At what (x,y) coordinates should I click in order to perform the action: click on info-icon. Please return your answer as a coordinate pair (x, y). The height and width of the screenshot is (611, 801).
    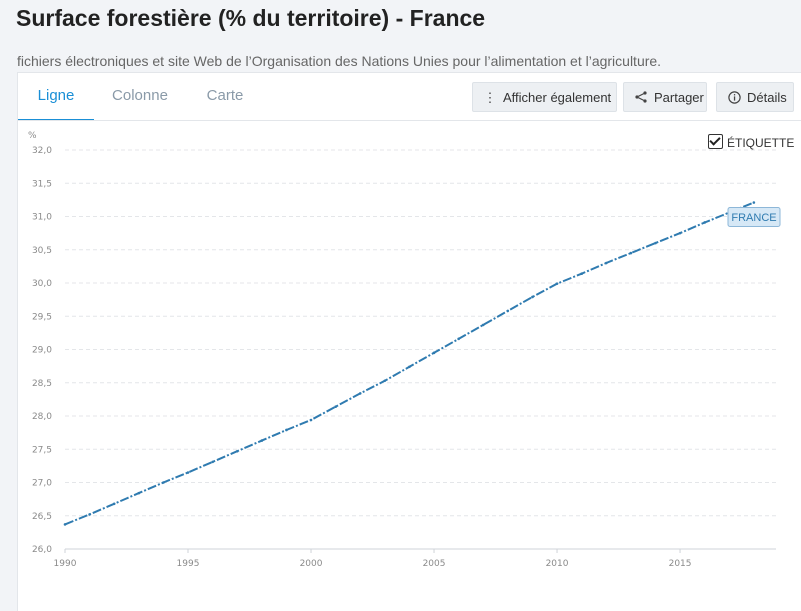
    Looking at the image, I should click on (734, 98).